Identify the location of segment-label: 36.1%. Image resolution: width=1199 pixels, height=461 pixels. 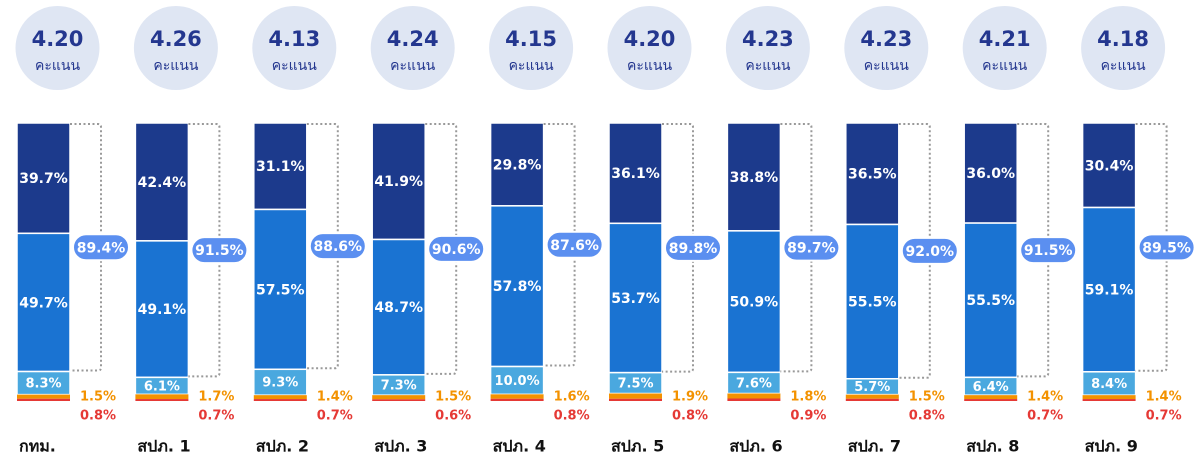
(635, 174).